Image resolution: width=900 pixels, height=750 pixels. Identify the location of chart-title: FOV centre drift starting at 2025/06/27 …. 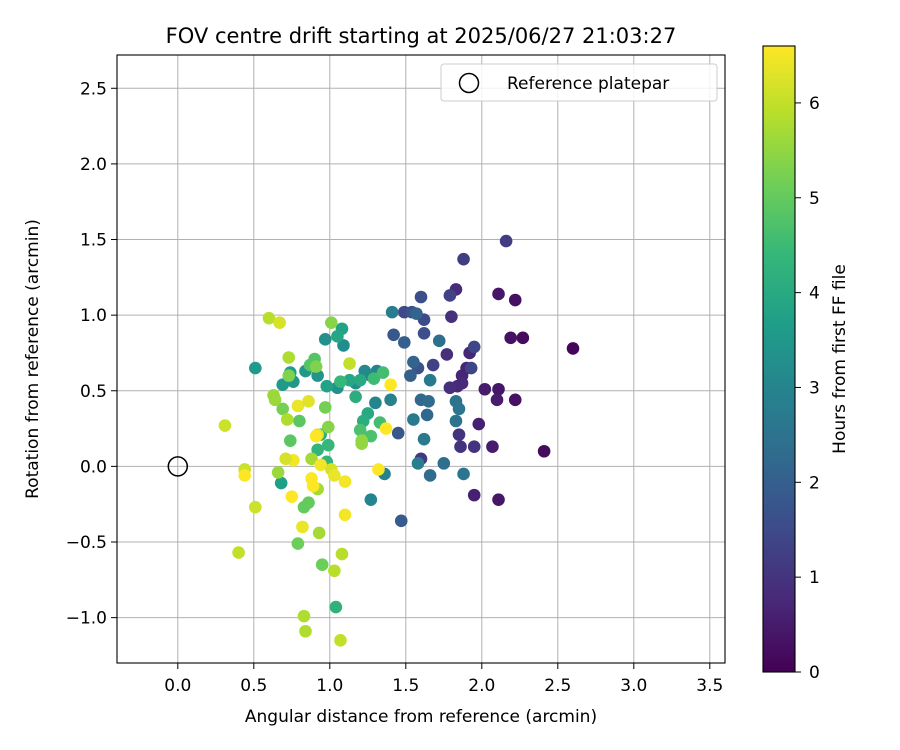
(421, 36).